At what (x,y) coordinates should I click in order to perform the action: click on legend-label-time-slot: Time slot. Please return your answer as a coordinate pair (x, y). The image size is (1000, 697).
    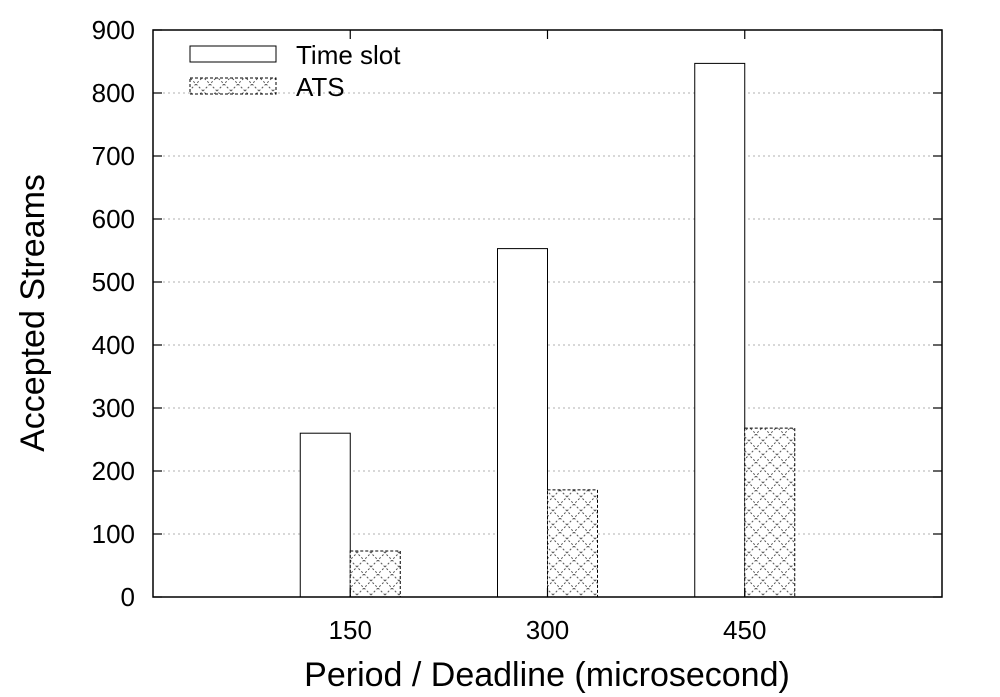
    Looking at the image, I should click on (348, 55).